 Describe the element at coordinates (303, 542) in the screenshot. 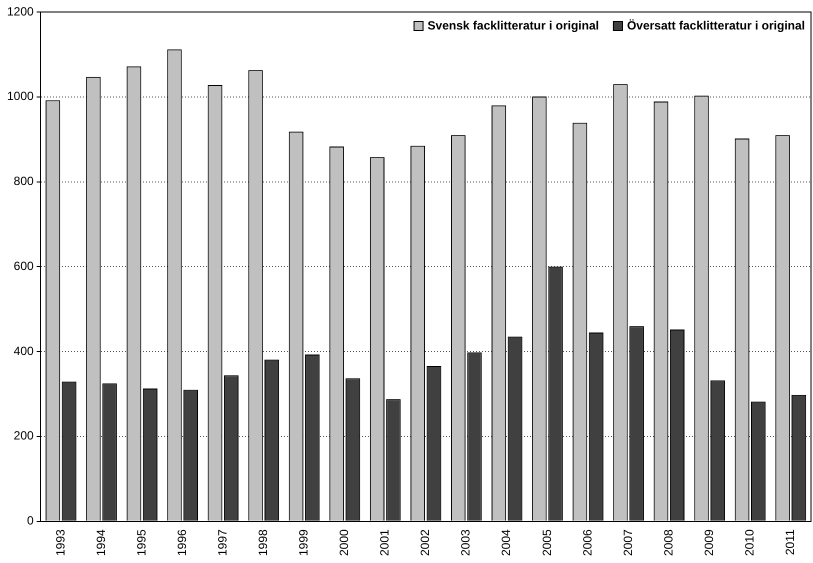

I see `x-tick-label: 1999` at that location.